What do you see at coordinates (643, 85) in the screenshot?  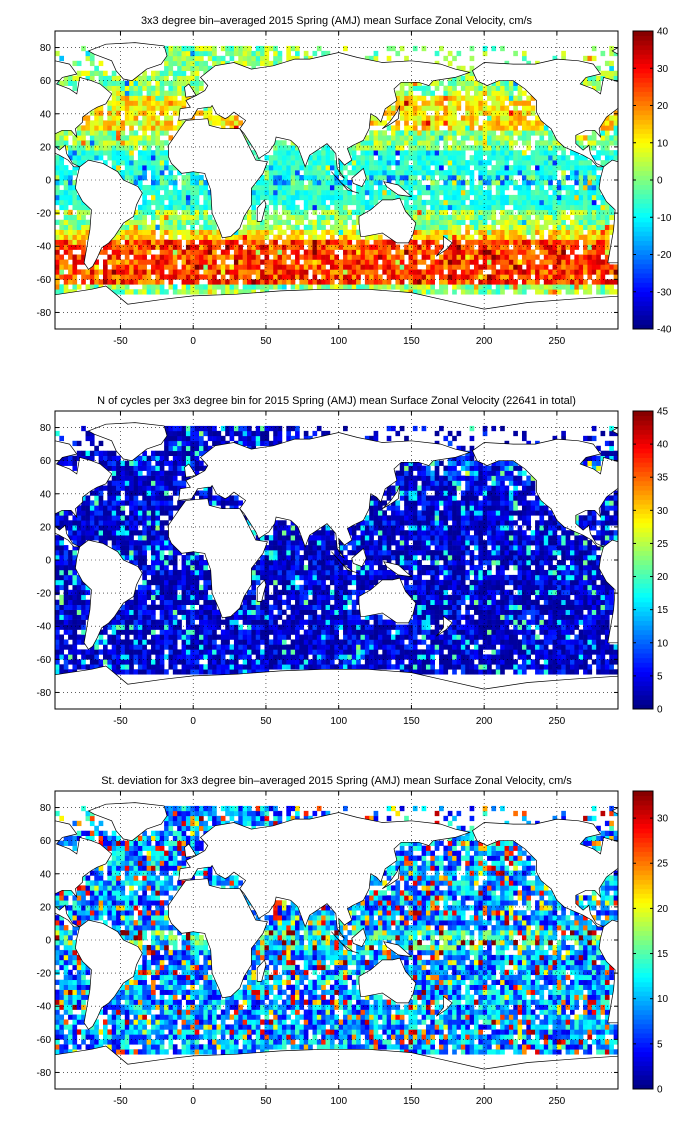 I see `colorbar-swatch` at bounding box center [643, 85].